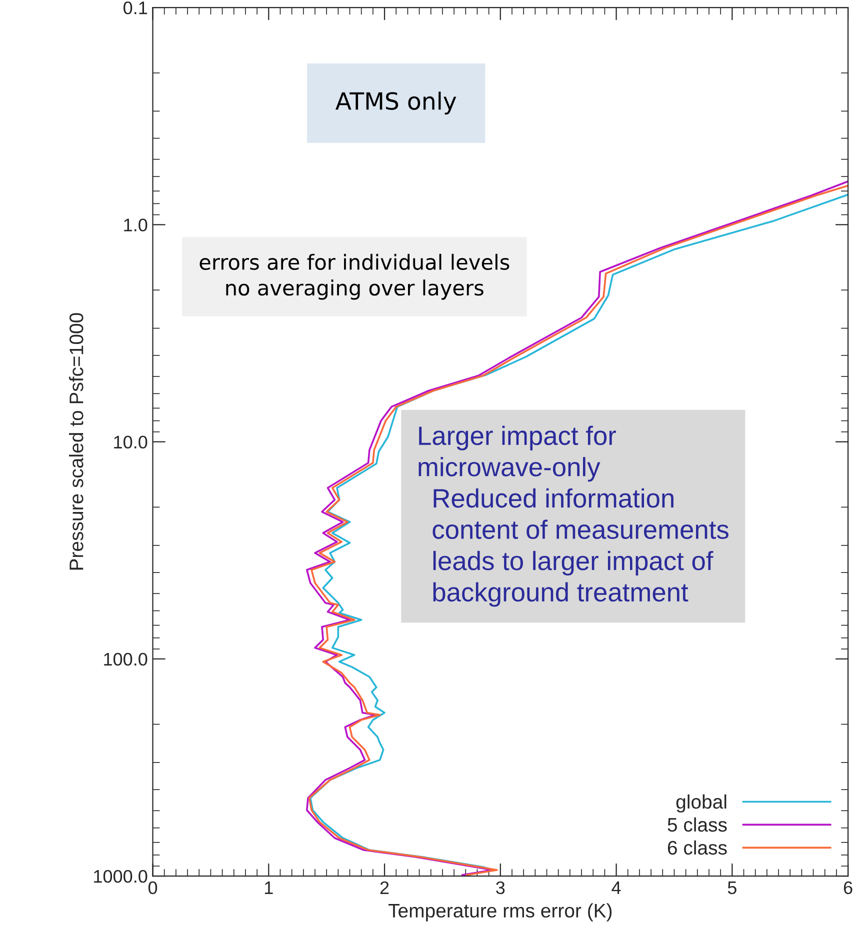  Describe the element at coordinates (500, 887) in the screenshot. I see `x-tick-label: 3` at that location.